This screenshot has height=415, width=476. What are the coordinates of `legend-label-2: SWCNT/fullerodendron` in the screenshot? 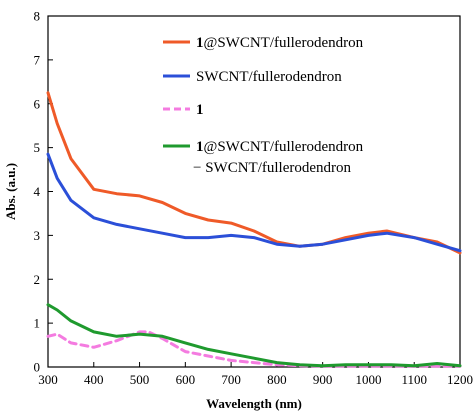 It's located at (269, 77).